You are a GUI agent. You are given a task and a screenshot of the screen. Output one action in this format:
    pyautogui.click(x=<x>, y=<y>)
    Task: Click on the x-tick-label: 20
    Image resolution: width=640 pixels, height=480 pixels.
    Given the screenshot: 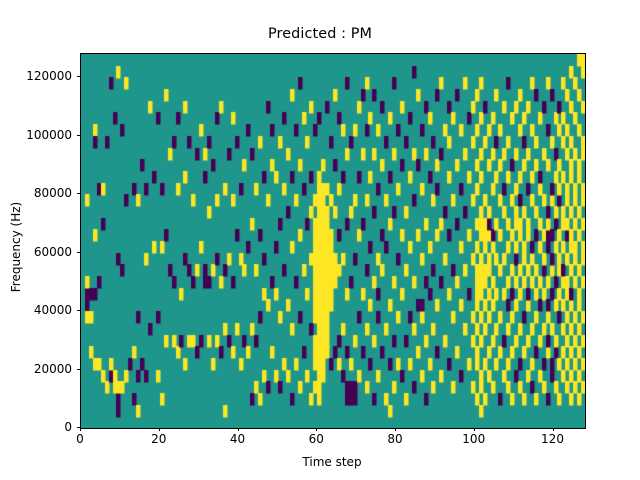 What is the action you would take?
    pyautogui.click(x=159, y=439)
    